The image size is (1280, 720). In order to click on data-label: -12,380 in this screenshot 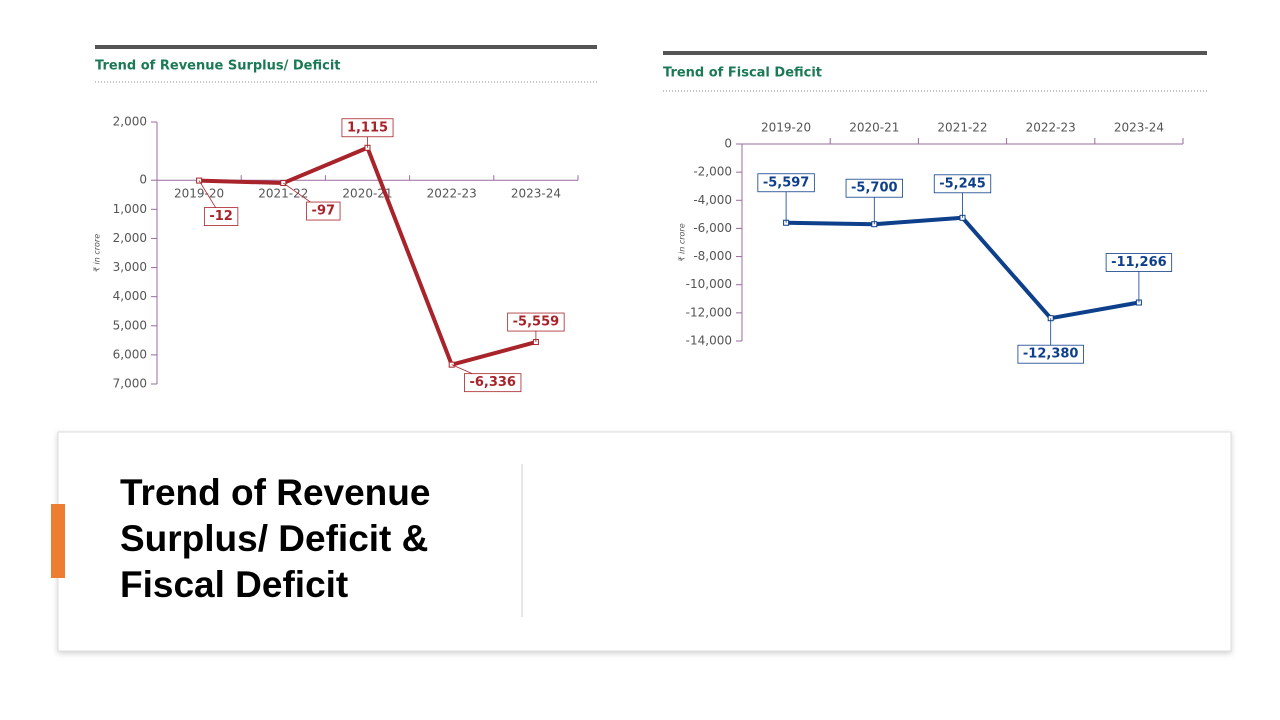, I will do `click(1051, 354)`.